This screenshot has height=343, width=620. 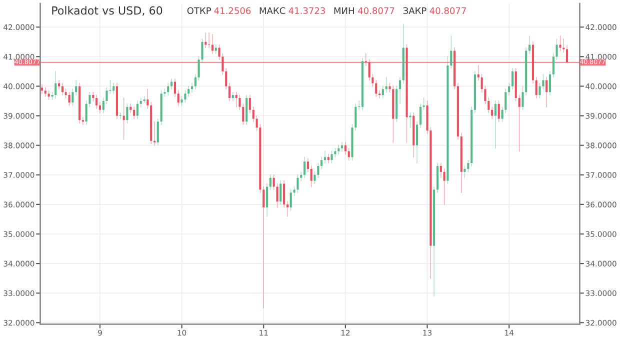 I want to click on annotation: МИН 40.8077, so click(x=364, y=10).